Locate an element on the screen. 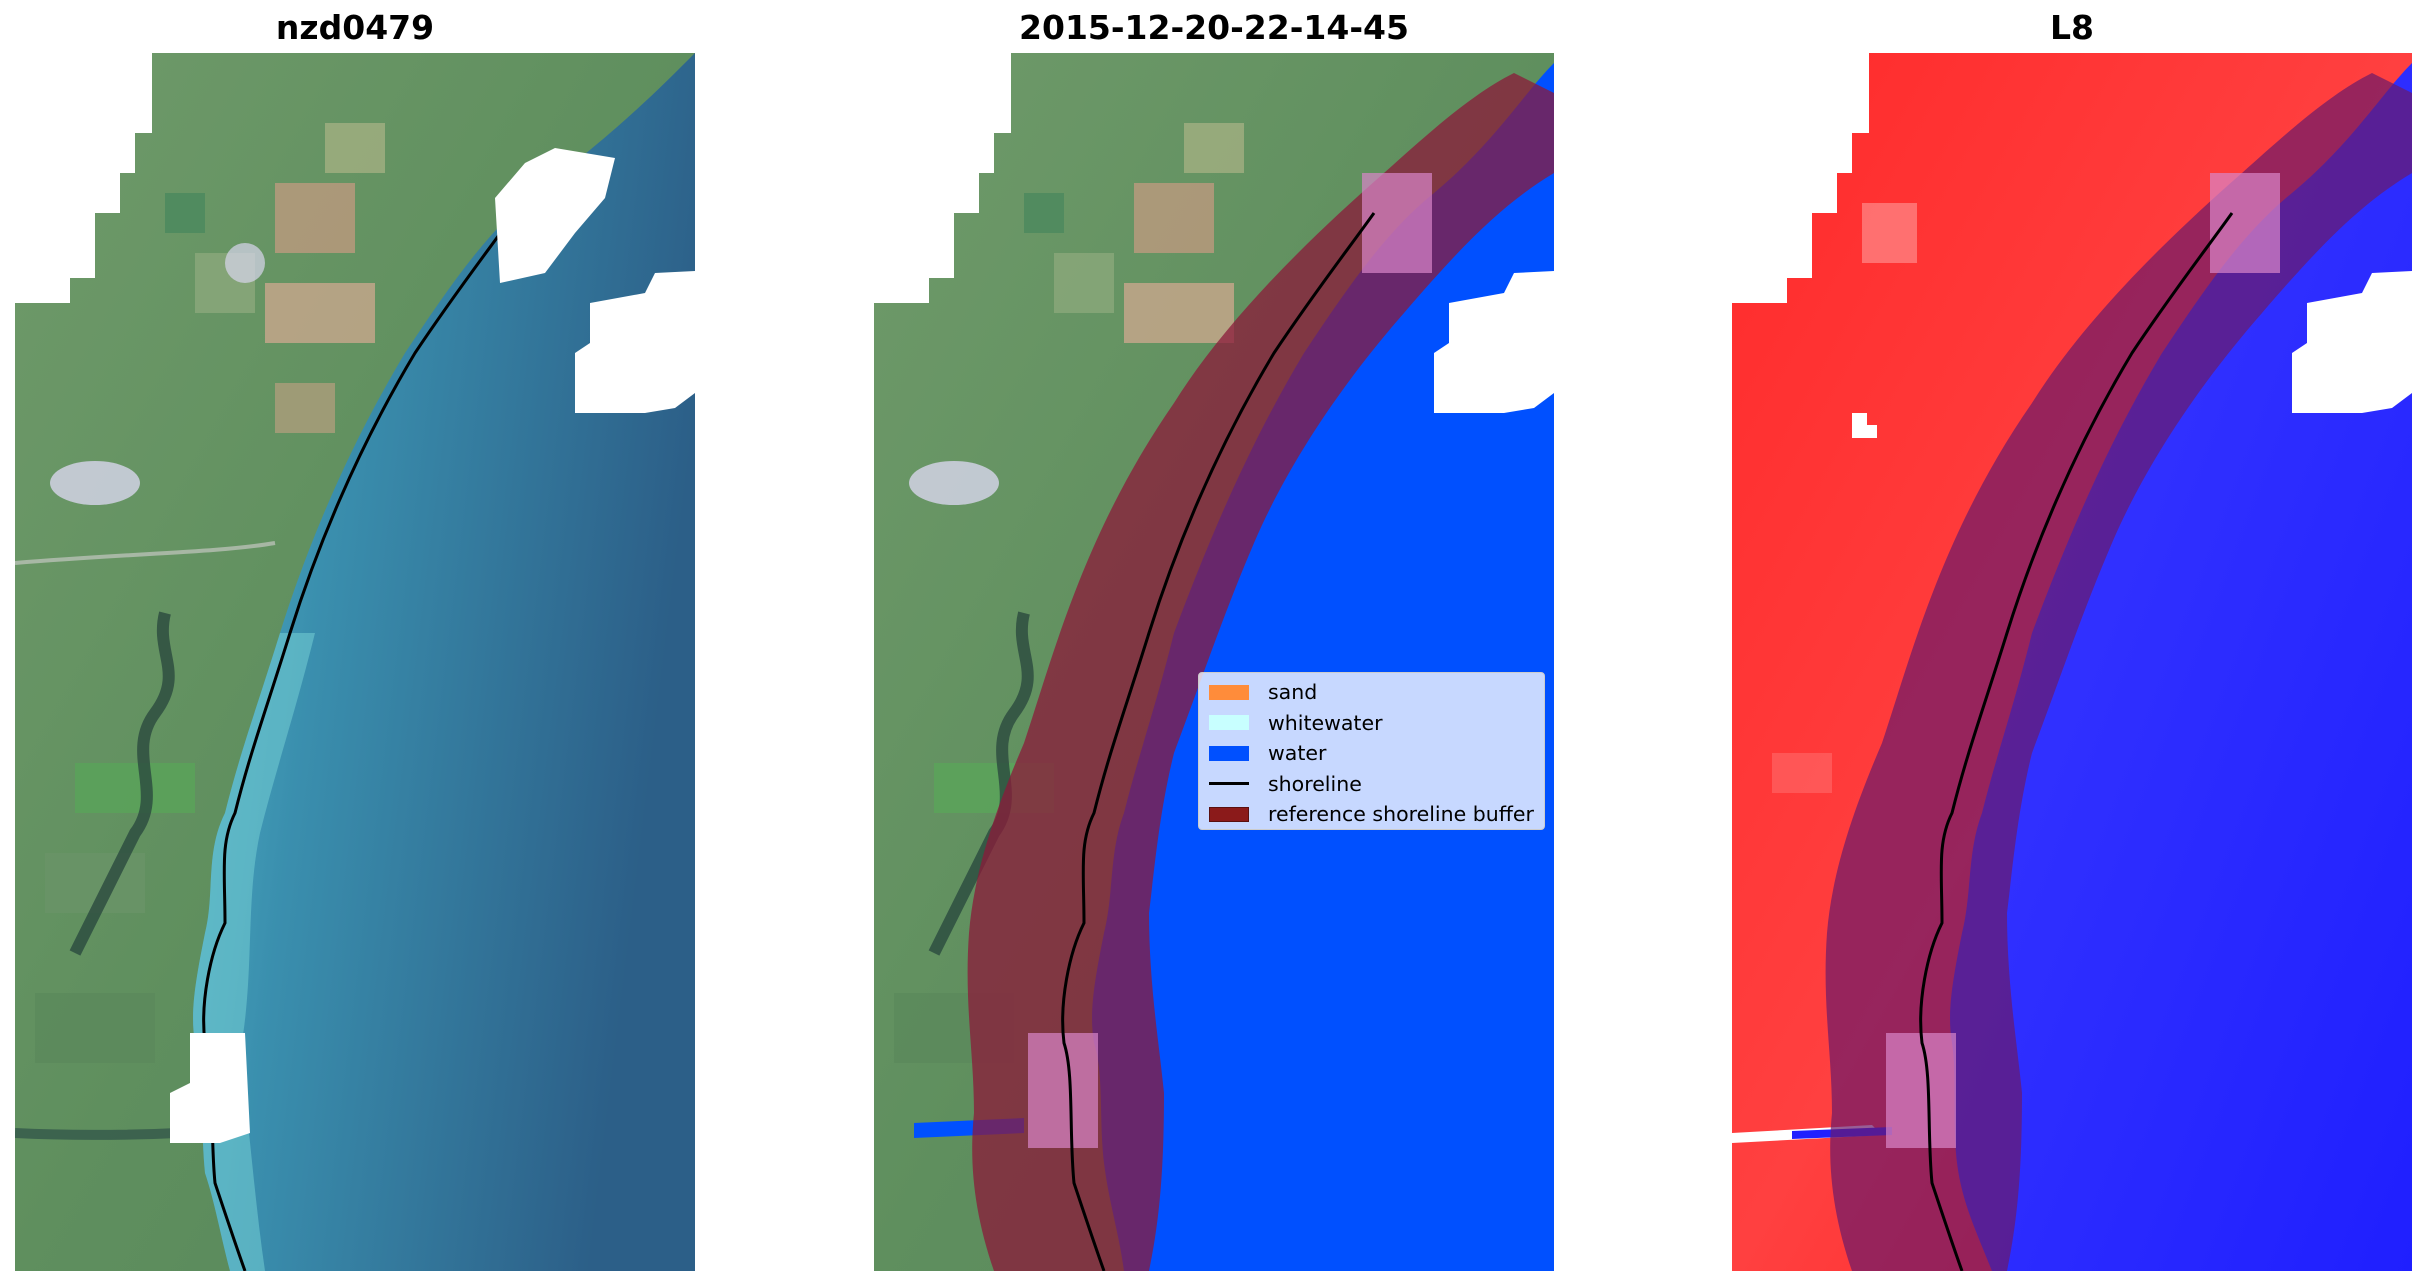 The width and height of the screenshot is (2427, 1283). legend-swatch-sand is located at coordinates (1229, 692).